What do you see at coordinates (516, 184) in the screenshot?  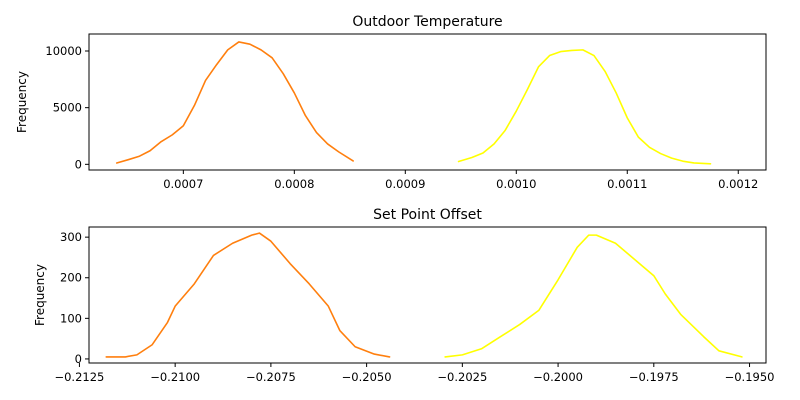 I see `outdoor-temperature-x-tick-label: 0.0010` at bounding box center [516, 184].